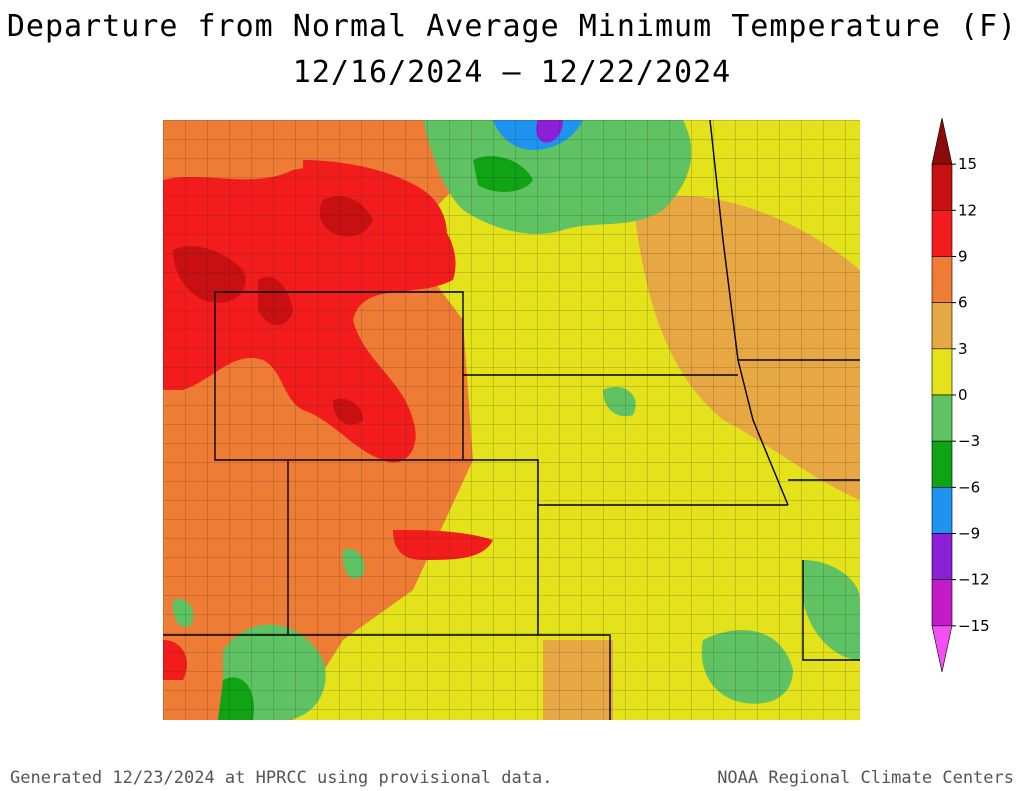  Describe the element at coordinates (967, 210) in the screenshot. I see `legend-tick-label: 12` at that location.